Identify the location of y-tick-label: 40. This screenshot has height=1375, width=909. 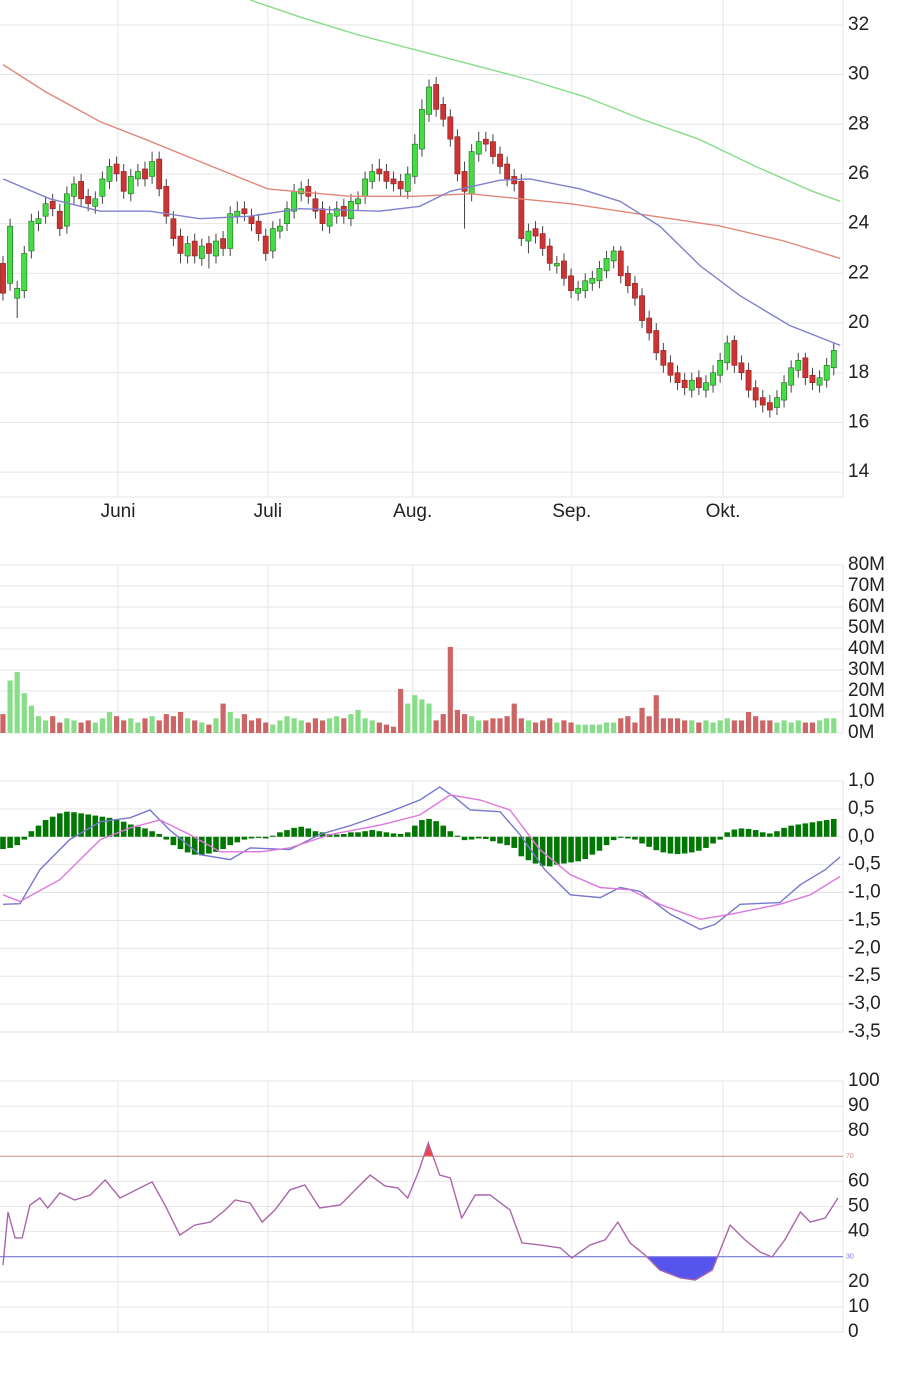
(858, 1231).